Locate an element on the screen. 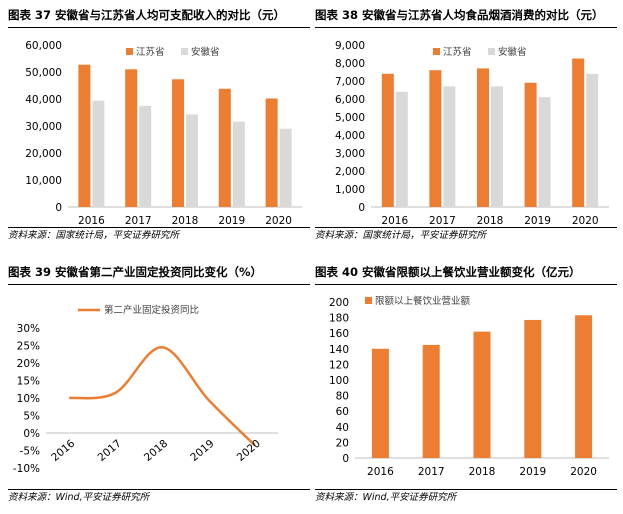 The height and width of the screenshot is (514, 623). y-tick-label: 2,000 is located at coordinates (350, 172).